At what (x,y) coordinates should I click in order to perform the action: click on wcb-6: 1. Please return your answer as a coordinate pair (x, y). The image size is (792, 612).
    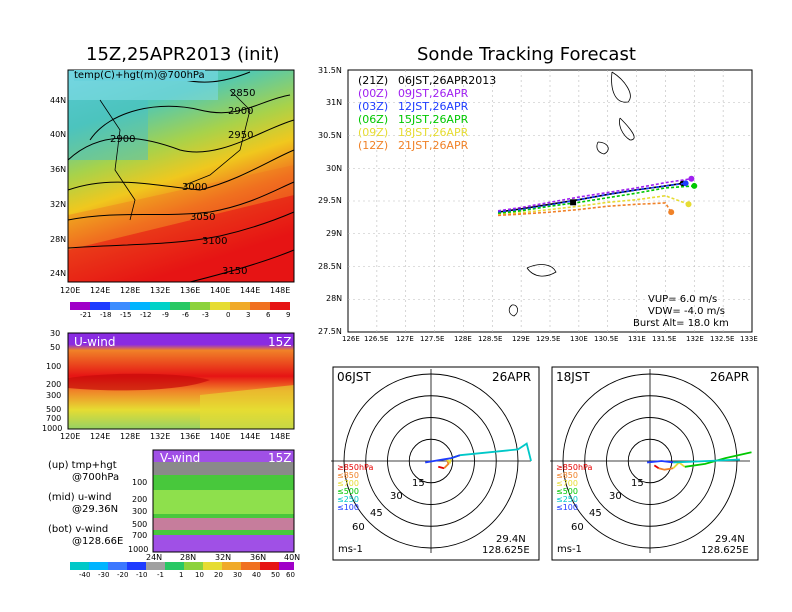
    Looking at the image, I should click on (181, 575).